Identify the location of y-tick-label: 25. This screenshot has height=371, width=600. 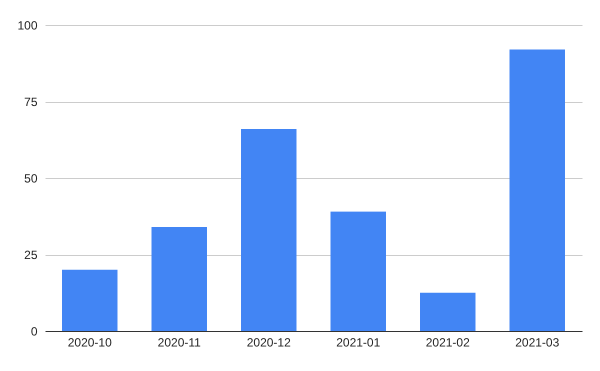
(31, 255).